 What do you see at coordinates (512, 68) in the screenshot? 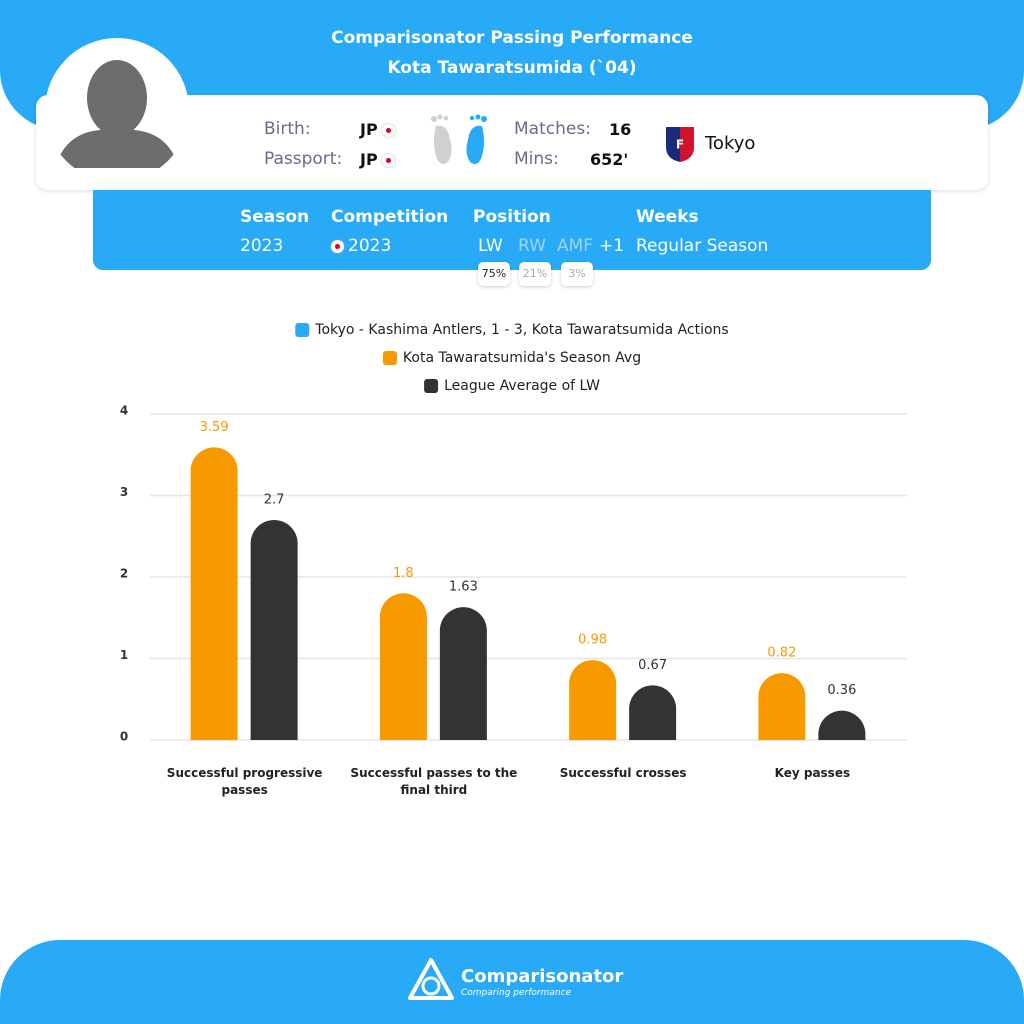
I see `subtitle: Kota Tawaratsumida (`04)` at bounding box center [512, 68].